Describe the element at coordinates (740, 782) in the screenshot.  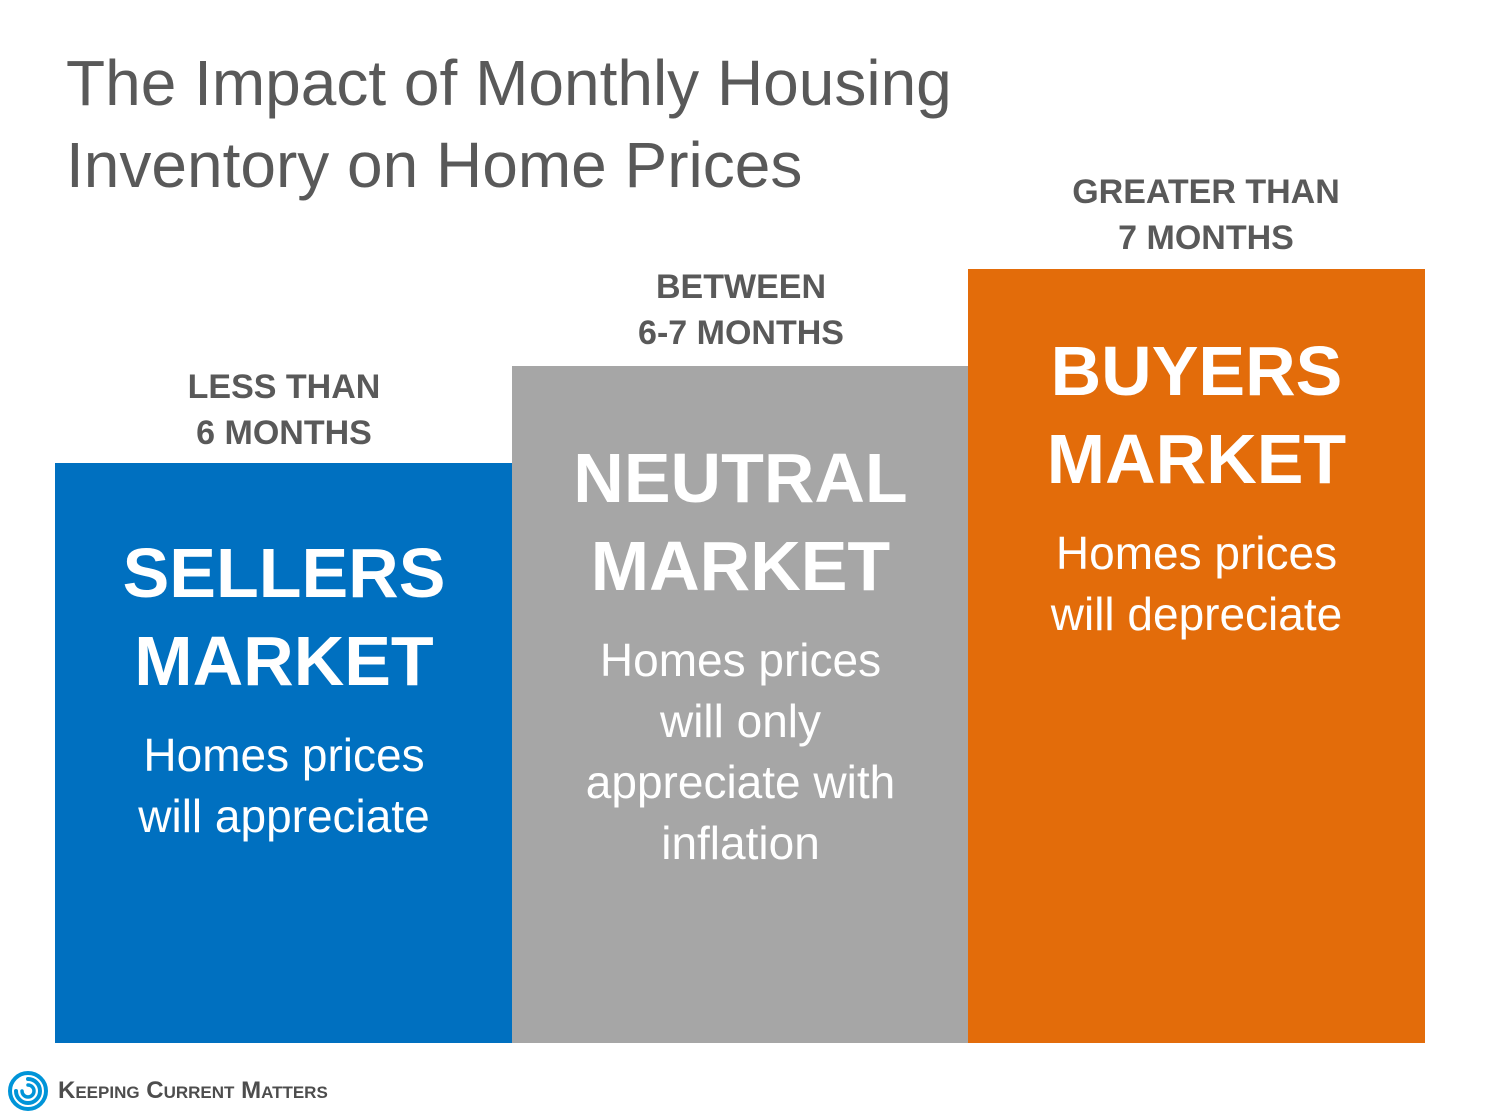
I see `neutral-desc-line-3: appreciate with` at that location.